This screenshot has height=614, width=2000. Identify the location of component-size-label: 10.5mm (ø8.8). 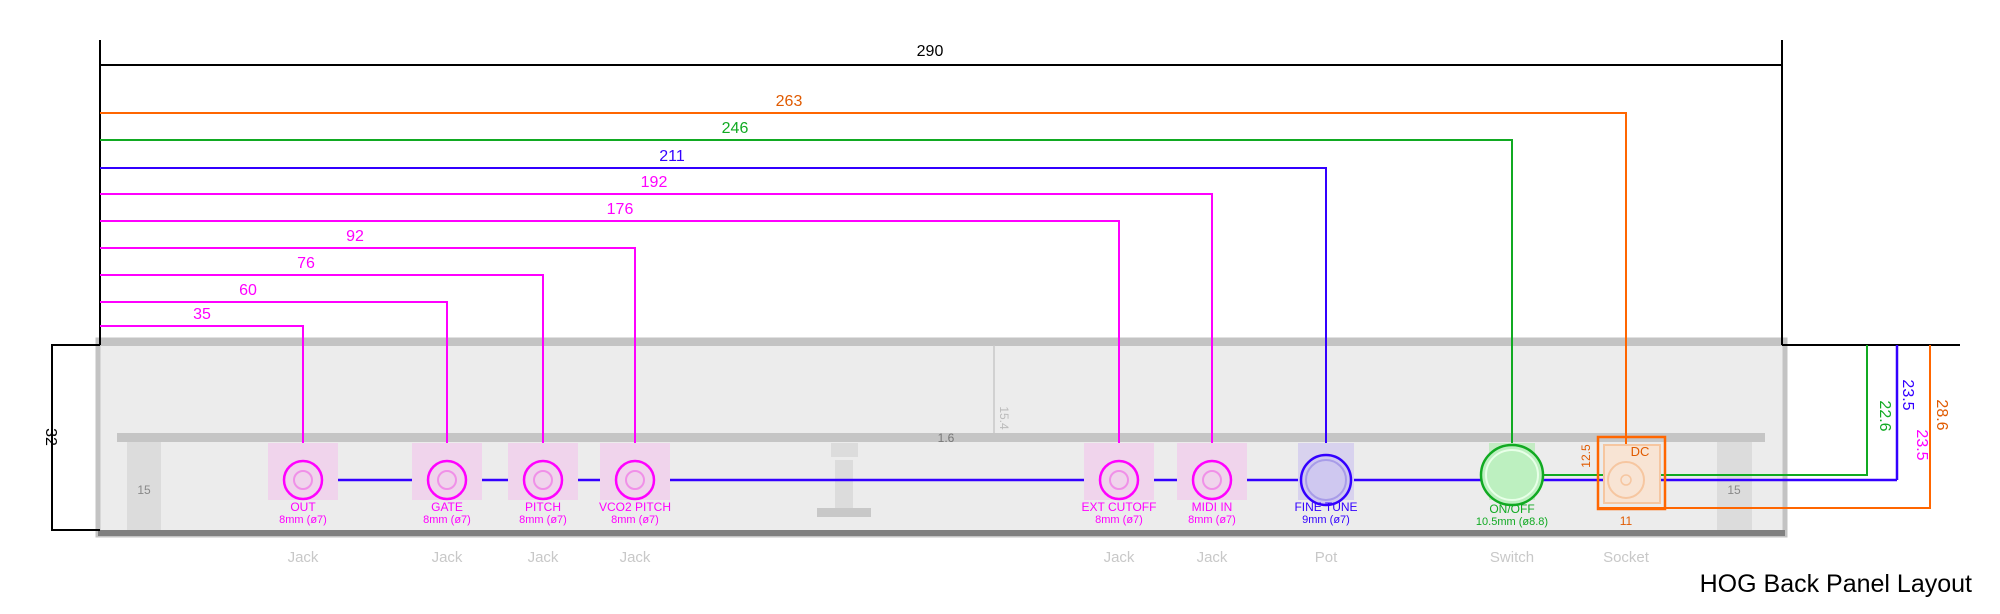
(1512, 522).